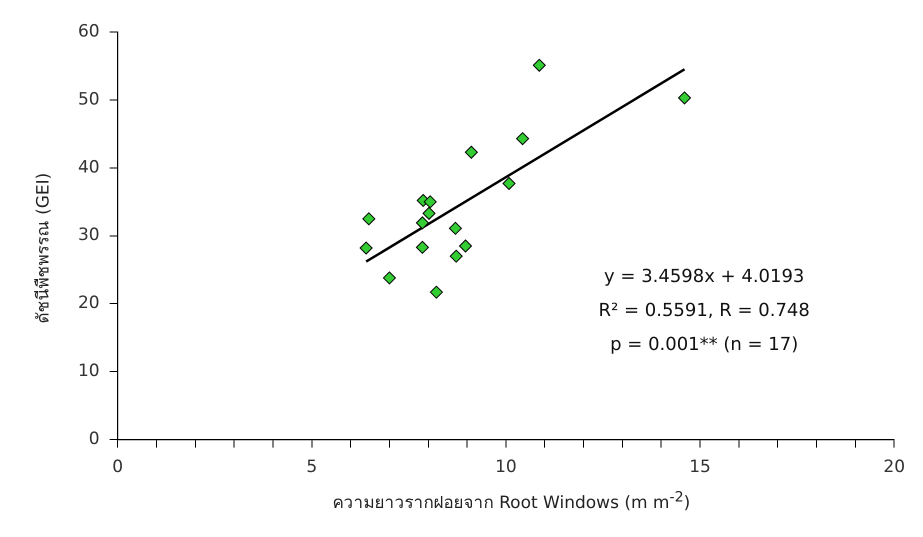 The width and height of the screenshot is (923, 537). I want to click on x-tick-label: 5, so click(312, 467).